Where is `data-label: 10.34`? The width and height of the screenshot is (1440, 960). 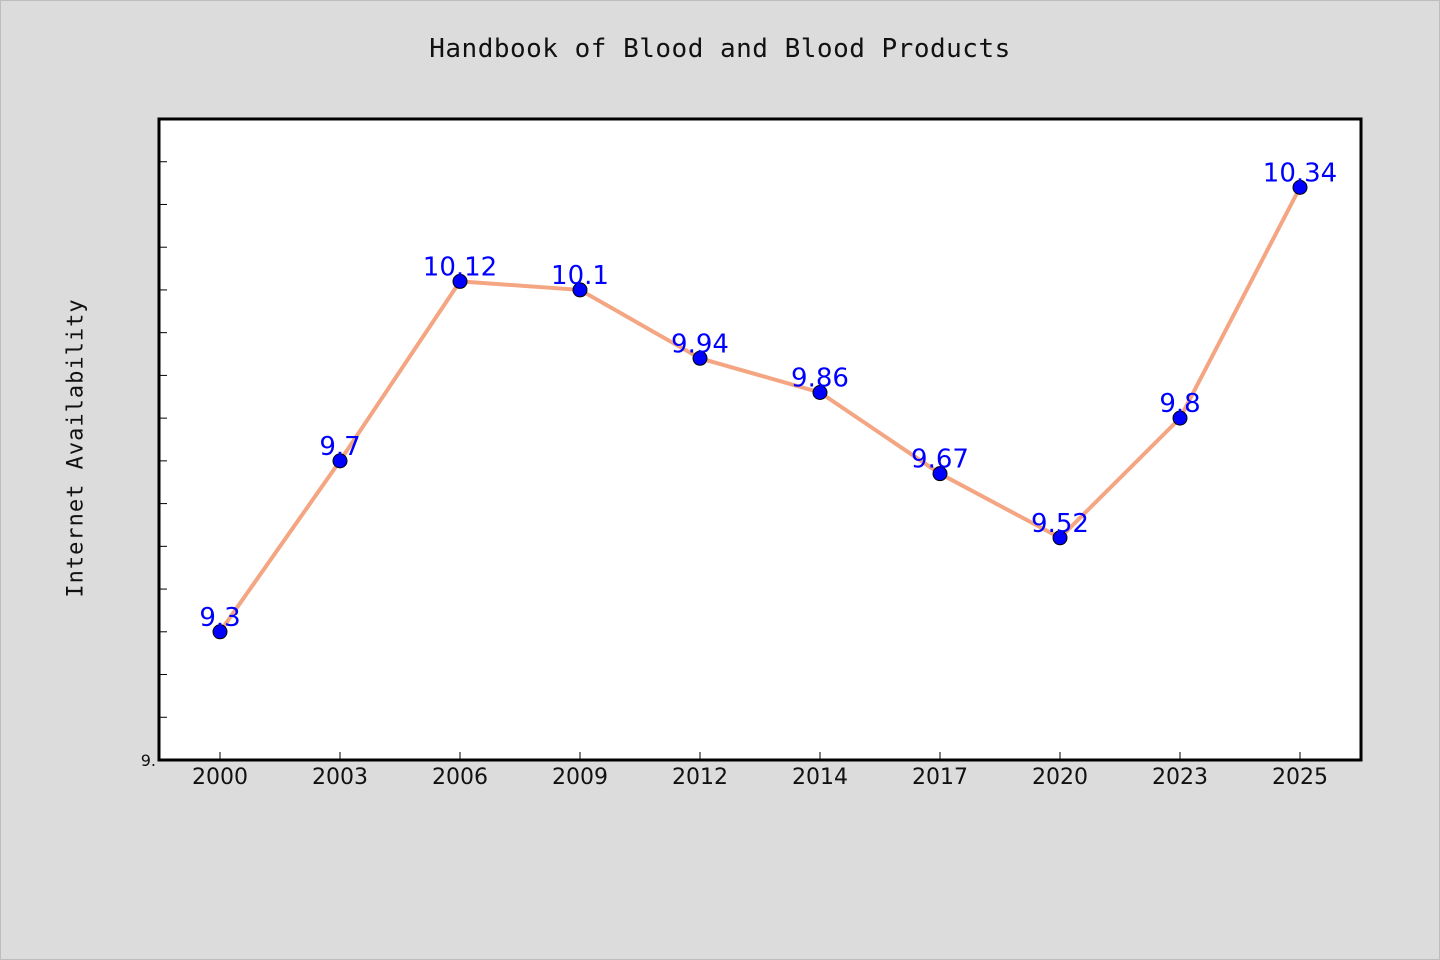
data-label: 10.34 is located at coordinates (1300, 173).